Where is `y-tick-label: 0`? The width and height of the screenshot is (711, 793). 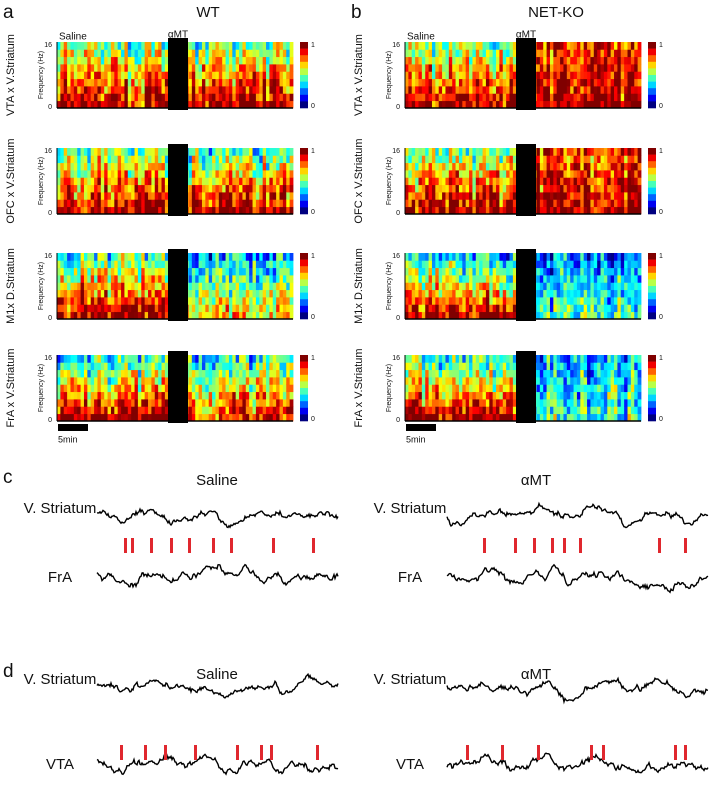
y-tick-label: 0 is located at coordinates (50, 318).